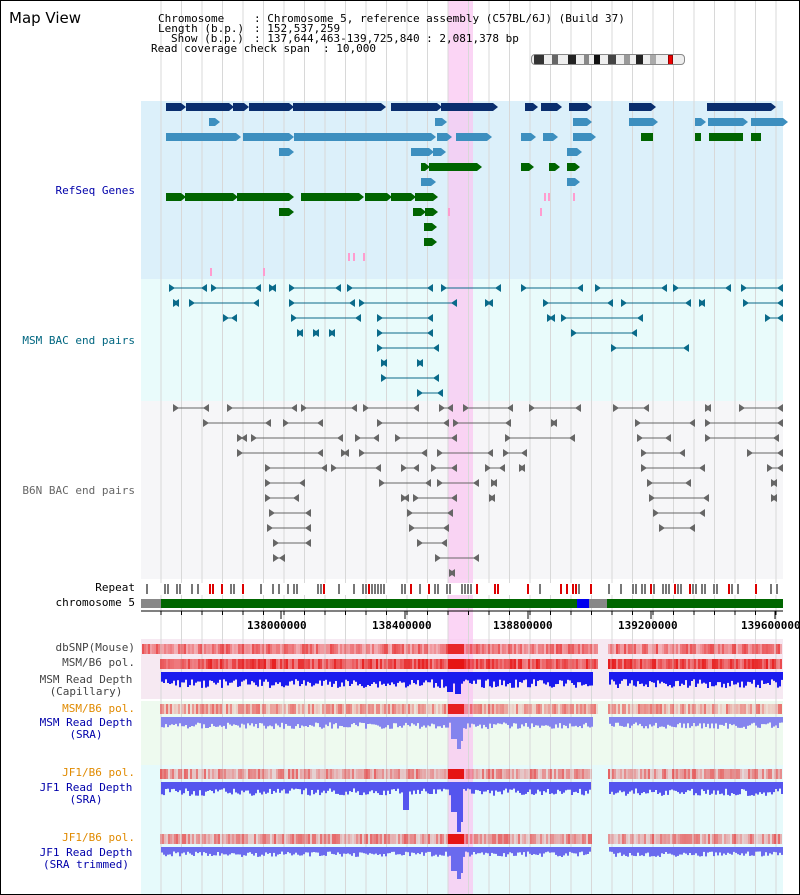 The image size is (800, 895). I want to click on jf1-b6-pol-trim-label: JF1/B6 pol., so click(98, 837).